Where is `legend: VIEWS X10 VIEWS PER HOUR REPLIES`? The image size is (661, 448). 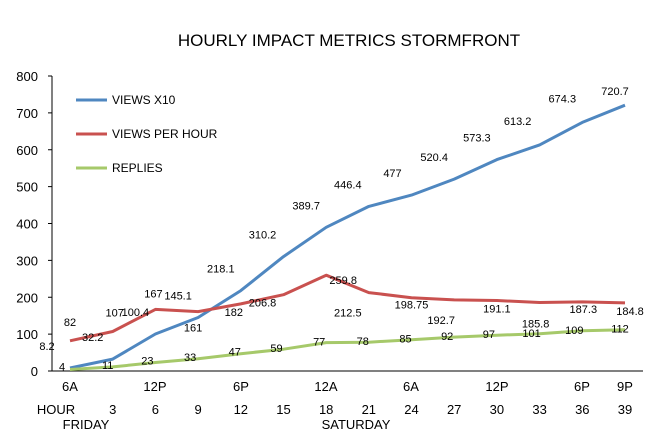 legend: VIEWS X10 VIEWS PER HOUR REPLIES is located at coordinates (147, 134).